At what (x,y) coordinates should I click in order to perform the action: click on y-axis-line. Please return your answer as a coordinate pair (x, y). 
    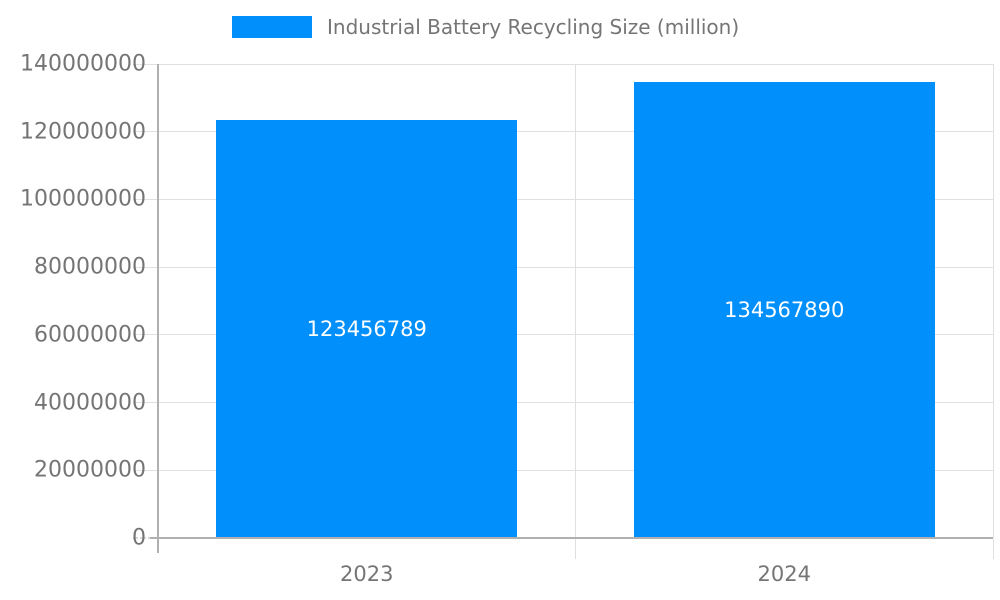
    Looking at the image, I should click on (158, 308).